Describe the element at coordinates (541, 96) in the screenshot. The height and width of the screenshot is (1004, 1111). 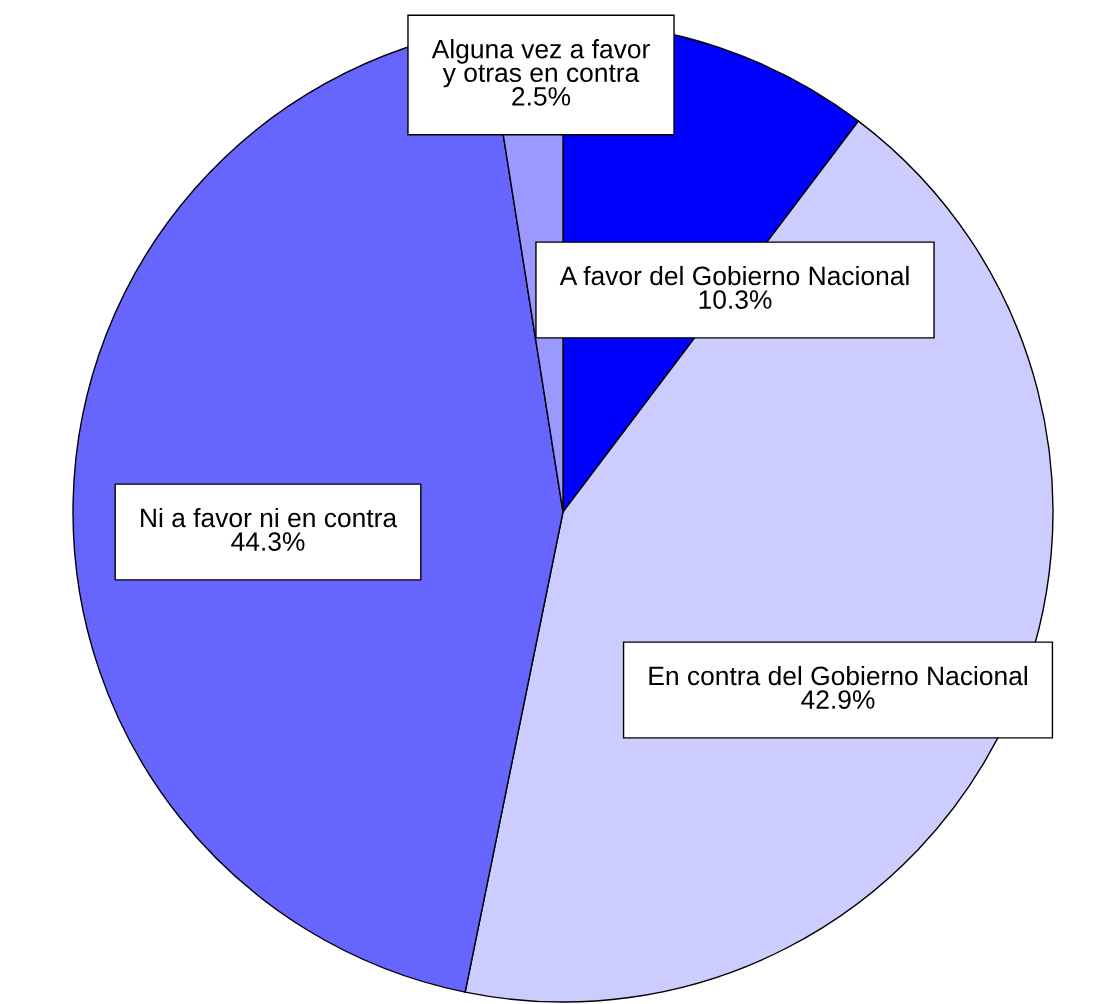
I see `data-label: 2.5%` at that location.